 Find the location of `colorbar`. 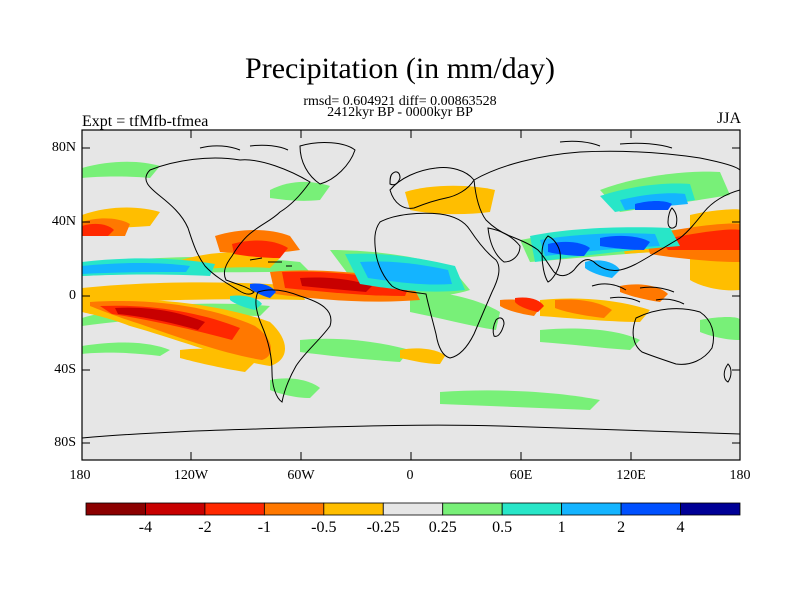

colorbar is located at coordinates (413, 509).